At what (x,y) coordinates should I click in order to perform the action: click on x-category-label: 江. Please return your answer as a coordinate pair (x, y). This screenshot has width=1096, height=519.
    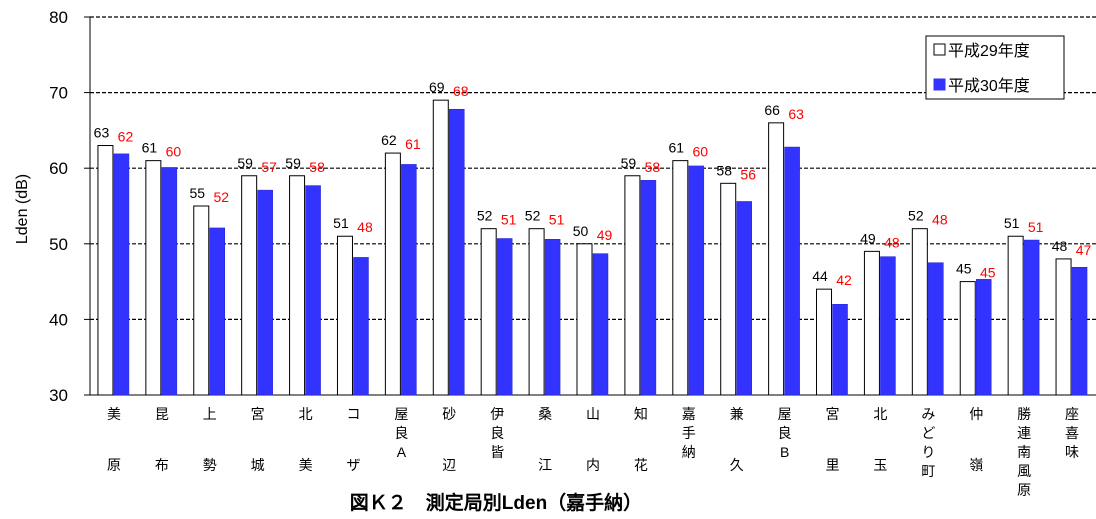
    Looking at the image, I should click on (545, 465).